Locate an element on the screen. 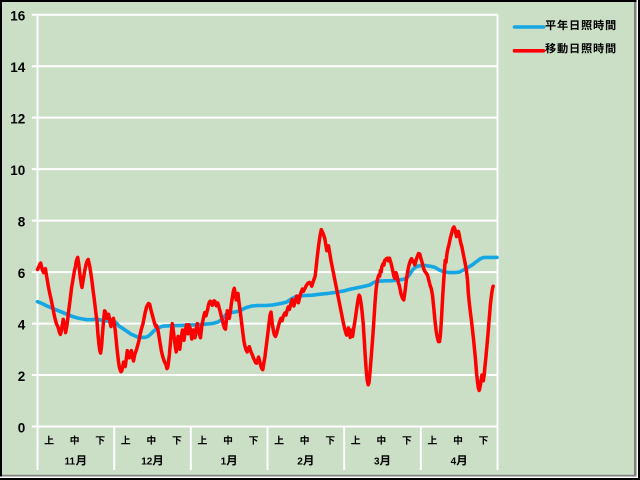  svg-text: 11 is located at coordinates (70, 462).